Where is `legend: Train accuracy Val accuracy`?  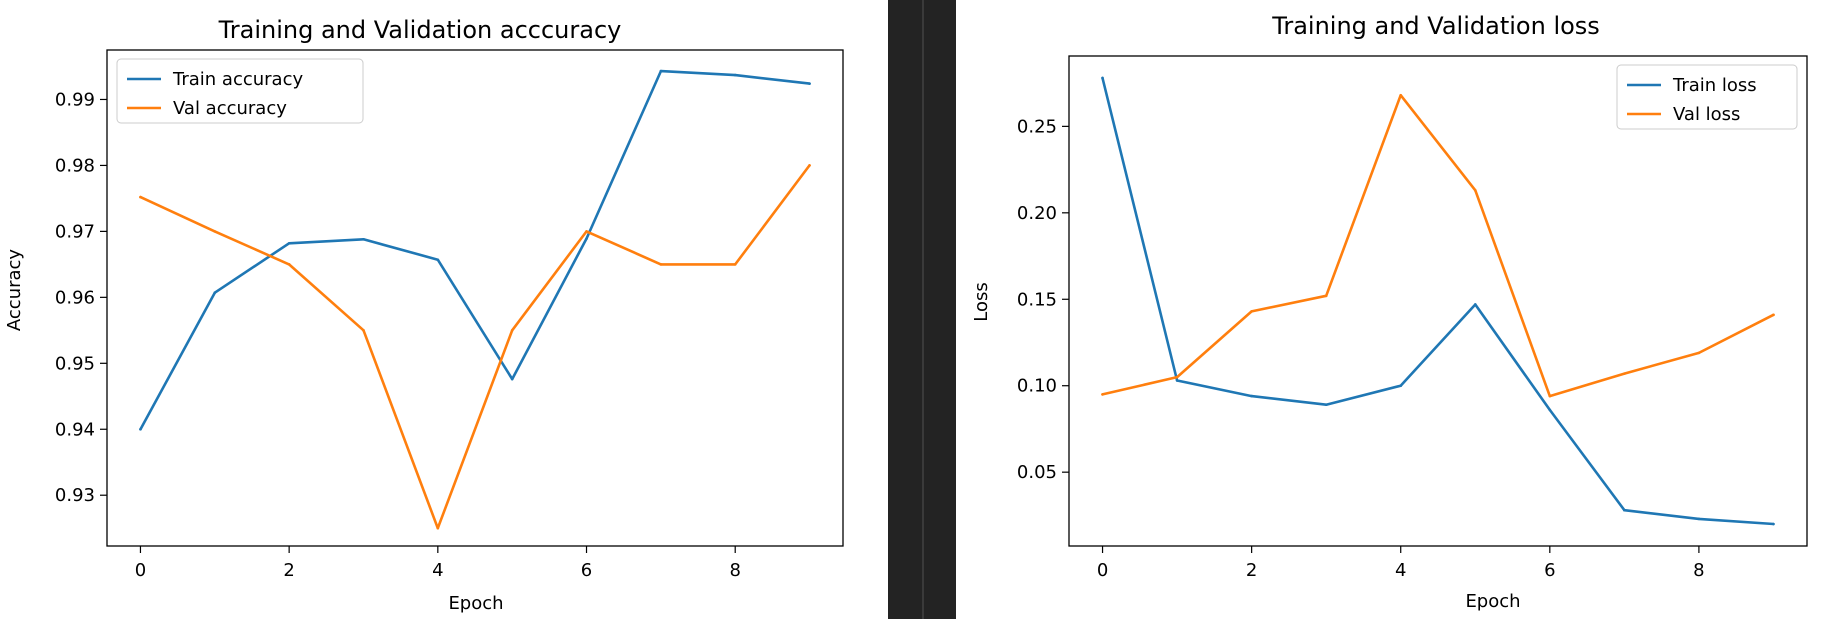 legend: Train accuracy Val accuracy is located at coordinates (240, 91).